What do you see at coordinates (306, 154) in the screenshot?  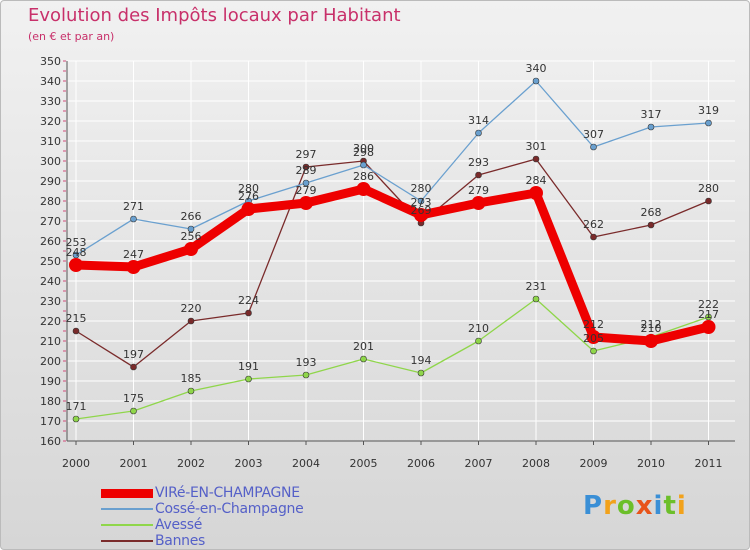 I see `data-label-bannes: 297` at bounding box center [306, 154].